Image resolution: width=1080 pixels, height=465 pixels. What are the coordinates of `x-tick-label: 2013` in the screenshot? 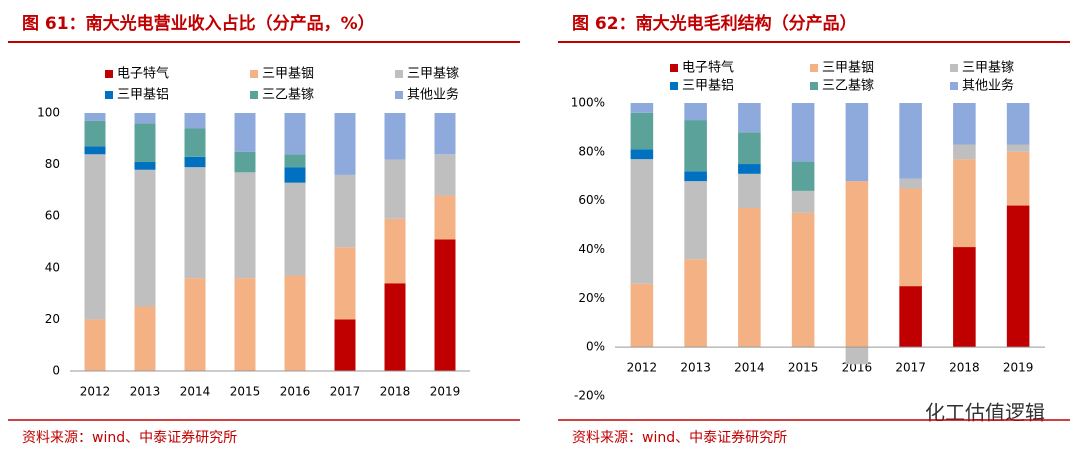 It's located at (695, 368).